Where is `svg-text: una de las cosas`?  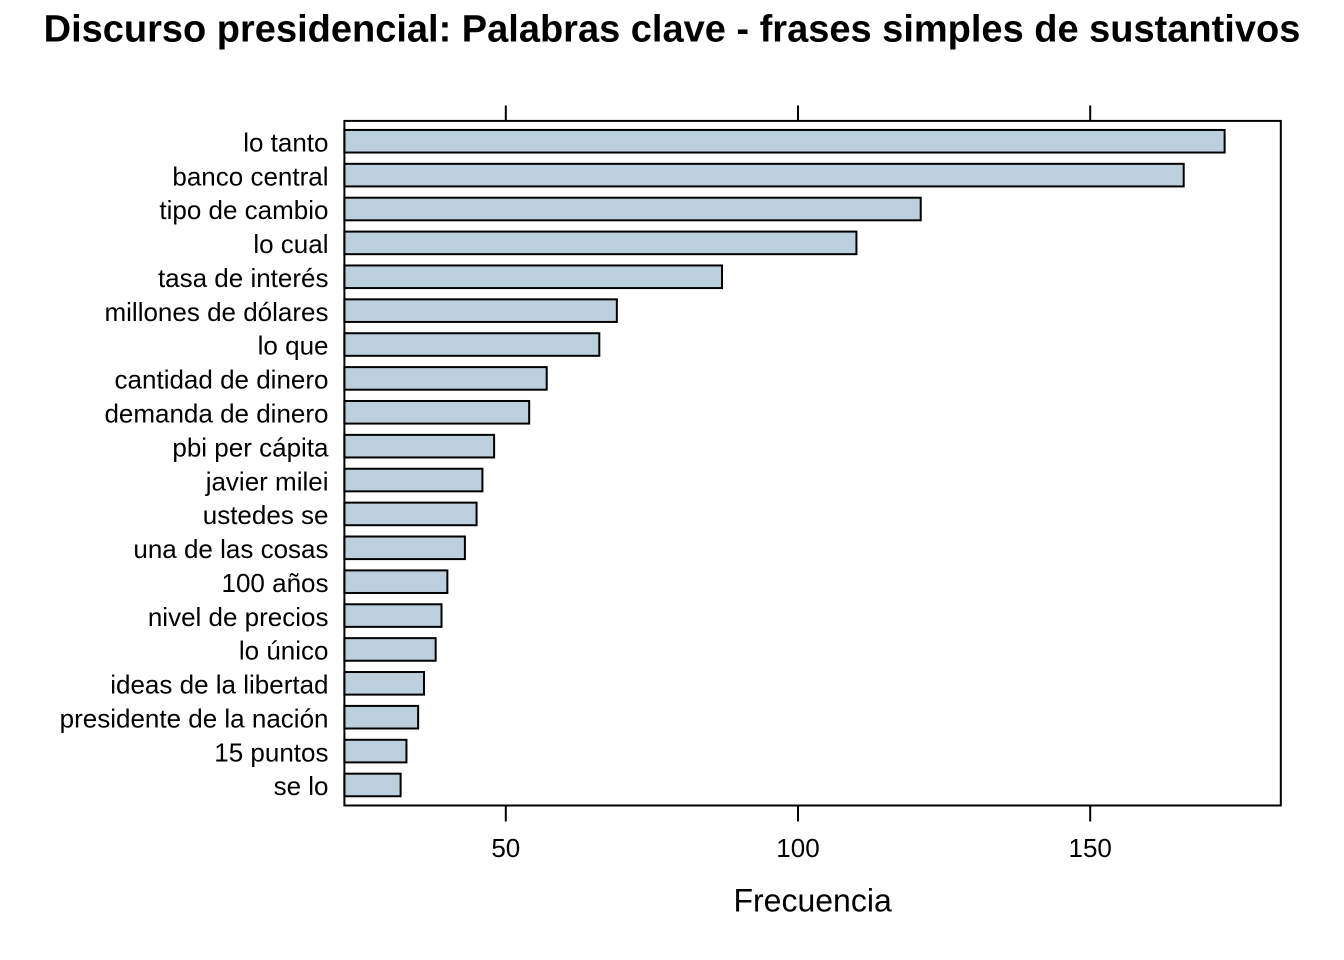 svg-text: una de las cosas is located at coordinates (230, 549).